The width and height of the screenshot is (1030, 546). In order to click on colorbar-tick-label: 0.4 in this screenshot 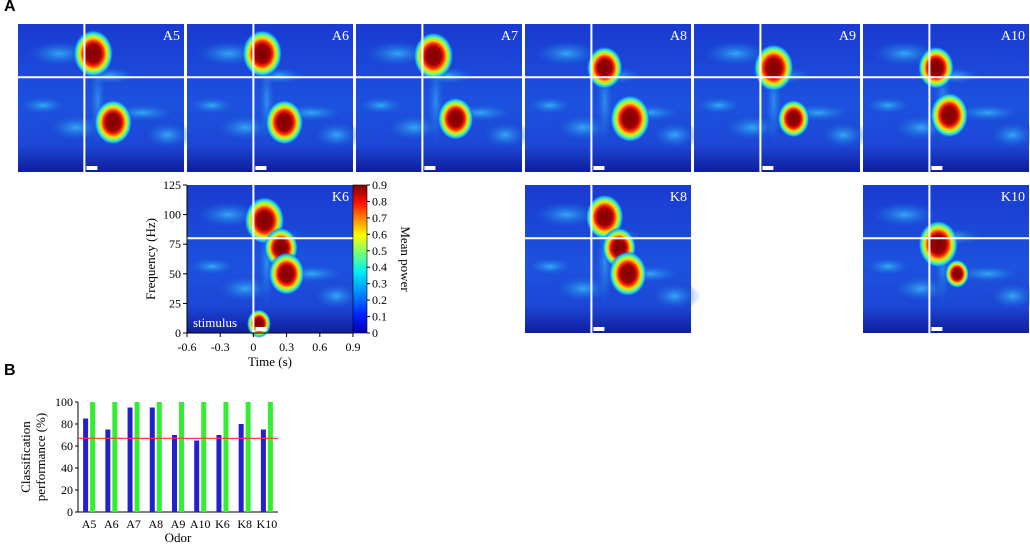, I will do `click(379, 267)`.